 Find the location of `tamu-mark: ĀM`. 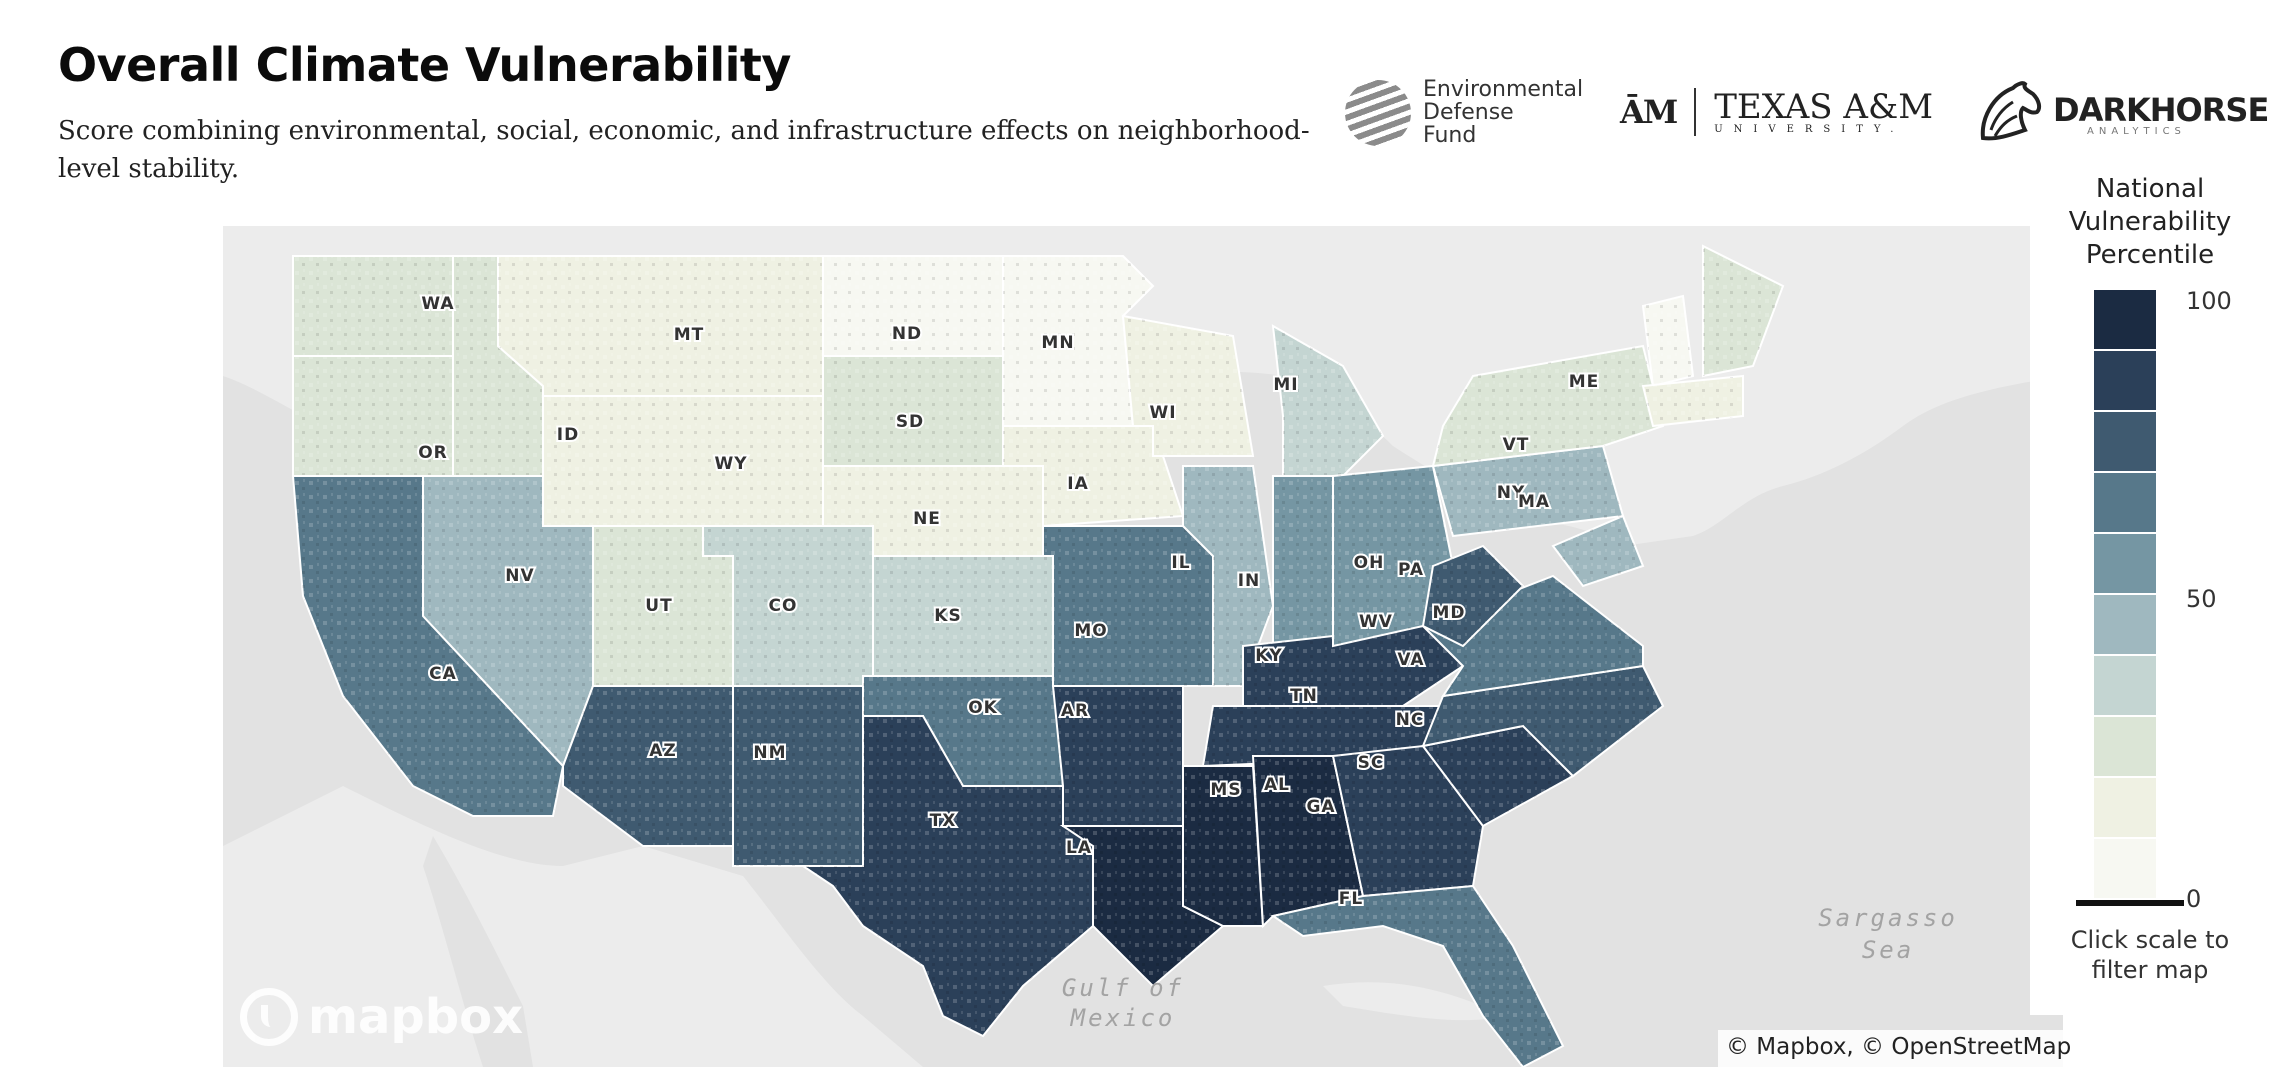

tamu-mark: ĀM is located at coordinates (1649, 112).